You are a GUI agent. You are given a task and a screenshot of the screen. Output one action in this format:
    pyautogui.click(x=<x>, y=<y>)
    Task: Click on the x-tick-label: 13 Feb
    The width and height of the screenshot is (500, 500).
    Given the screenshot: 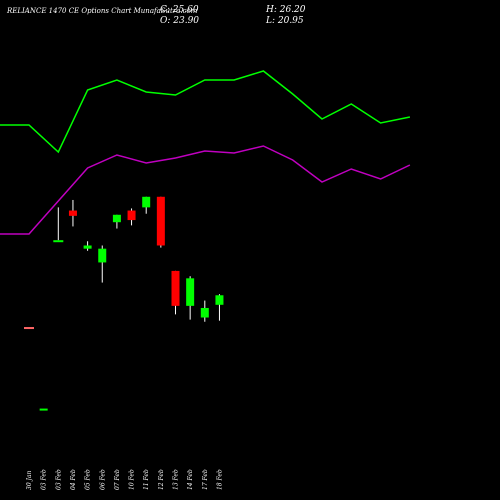 What is the action you would take?
    pyautogui.click(x=176, y=479)
    